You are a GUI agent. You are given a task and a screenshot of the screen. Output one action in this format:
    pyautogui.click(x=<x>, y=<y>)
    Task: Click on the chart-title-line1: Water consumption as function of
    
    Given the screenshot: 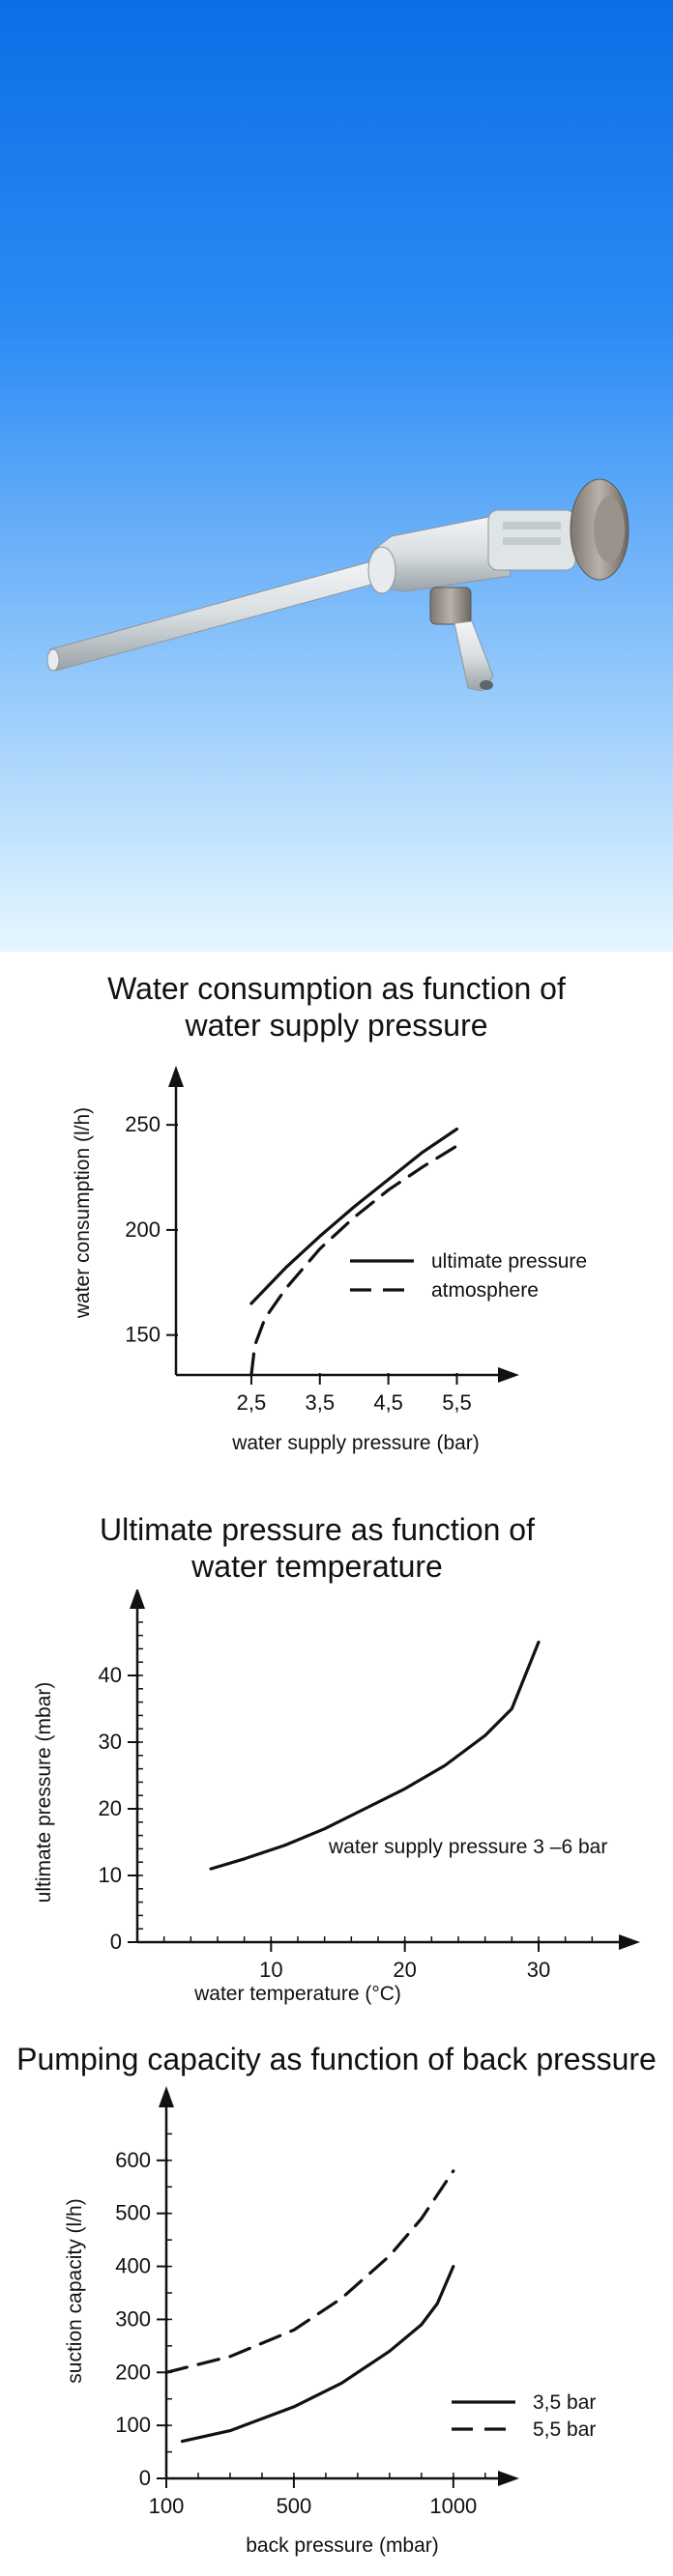 What is the action you would take?
    pyautogui.click(x=337, y=989)
    